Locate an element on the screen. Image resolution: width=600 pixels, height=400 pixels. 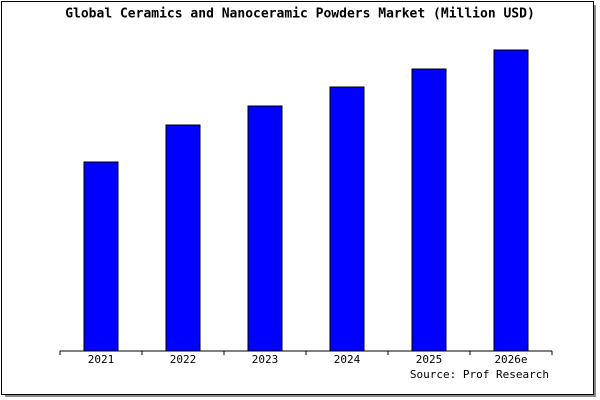
x-tick-label: 2021 is located at coordinates (101, 359).